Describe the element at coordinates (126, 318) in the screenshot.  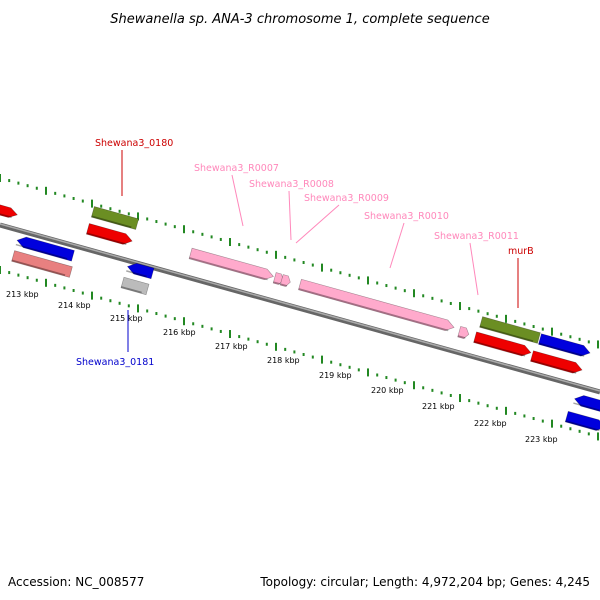
I see `kbp-label: 215 kbp` at that location.